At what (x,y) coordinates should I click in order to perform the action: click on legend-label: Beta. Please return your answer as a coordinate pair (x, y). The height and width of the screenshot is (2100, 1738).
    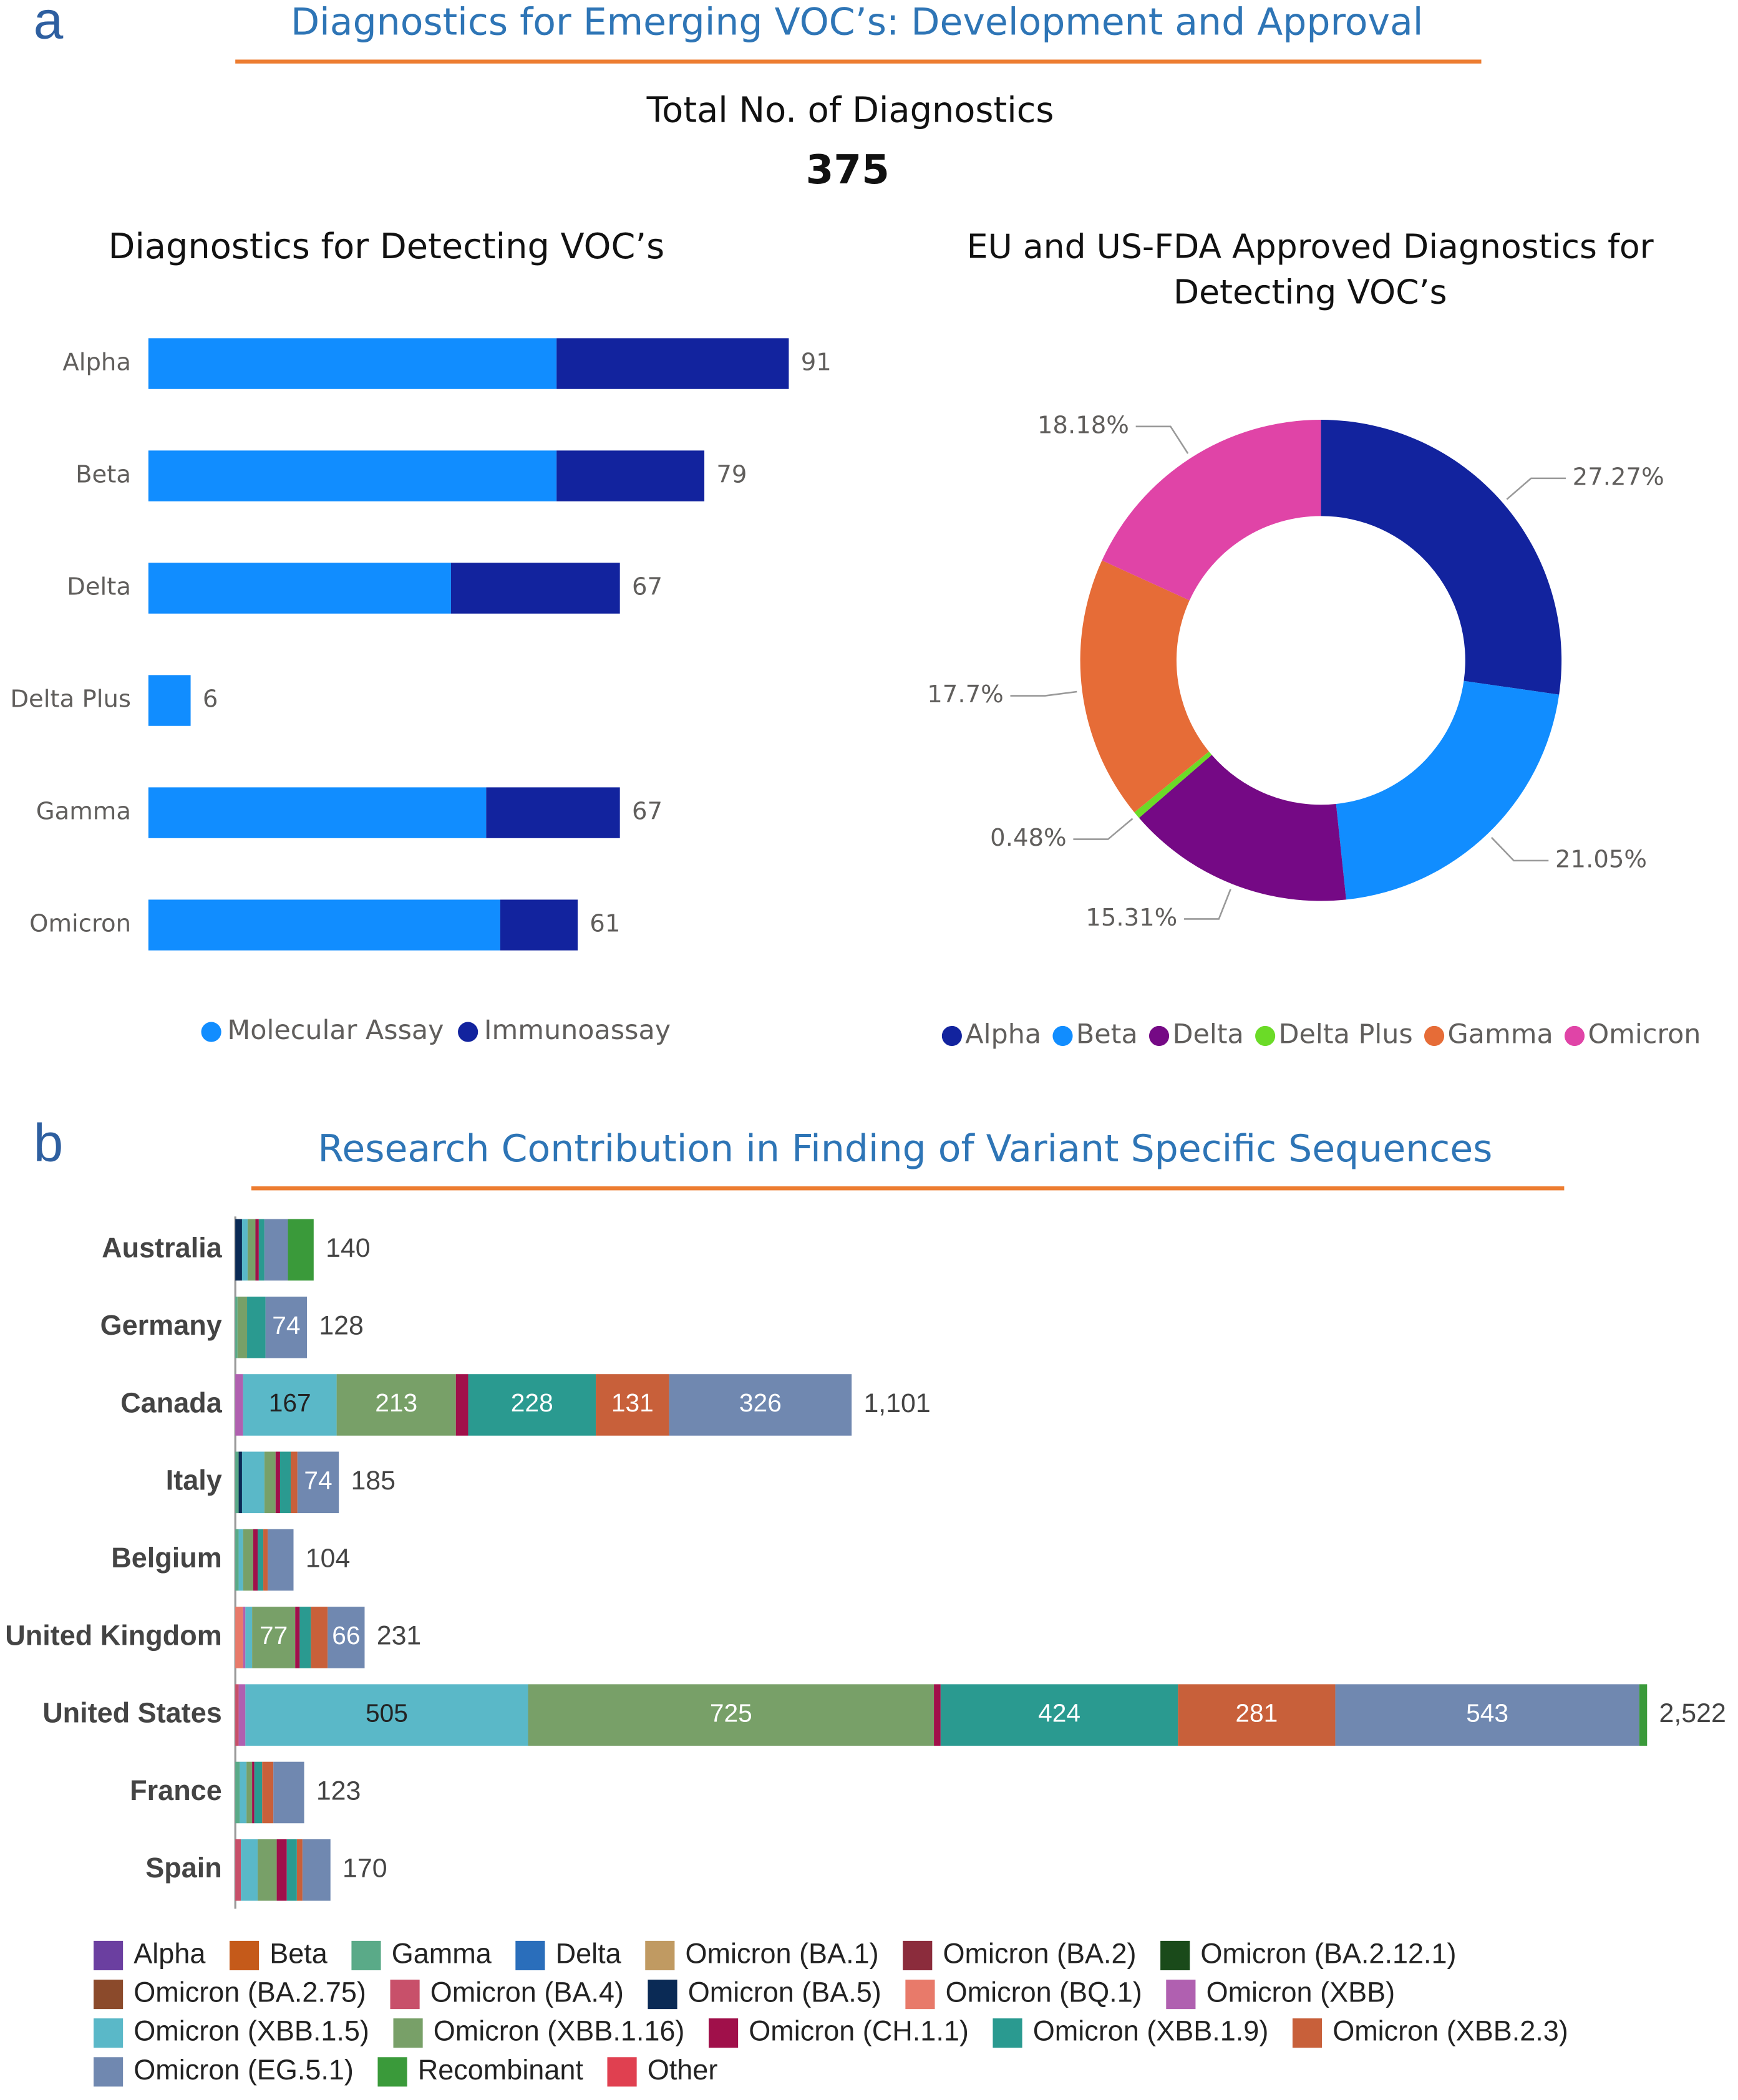
    Looking at the image, I should click on (298, 1953).